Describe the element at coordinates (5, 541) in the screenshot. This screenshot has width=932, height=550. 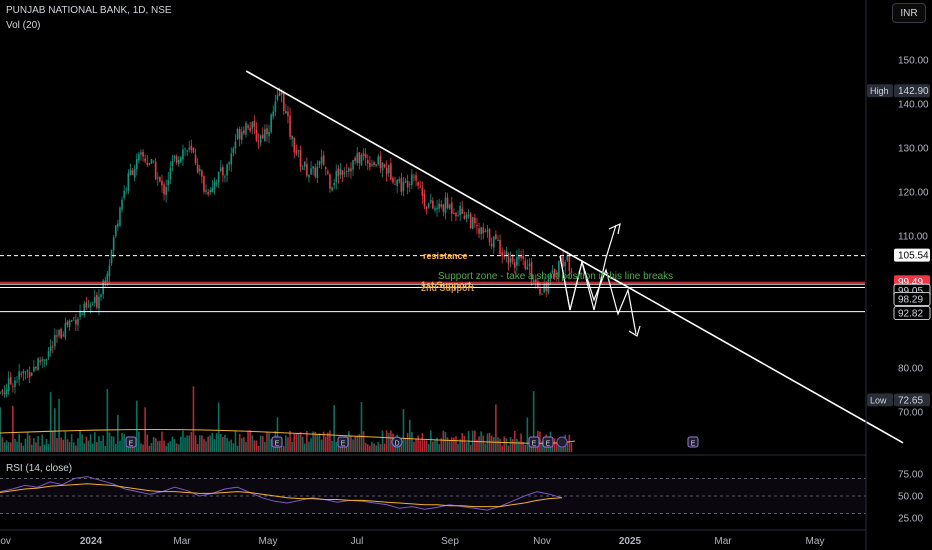
I see `x-axis-tick-label: Nov` at that location.